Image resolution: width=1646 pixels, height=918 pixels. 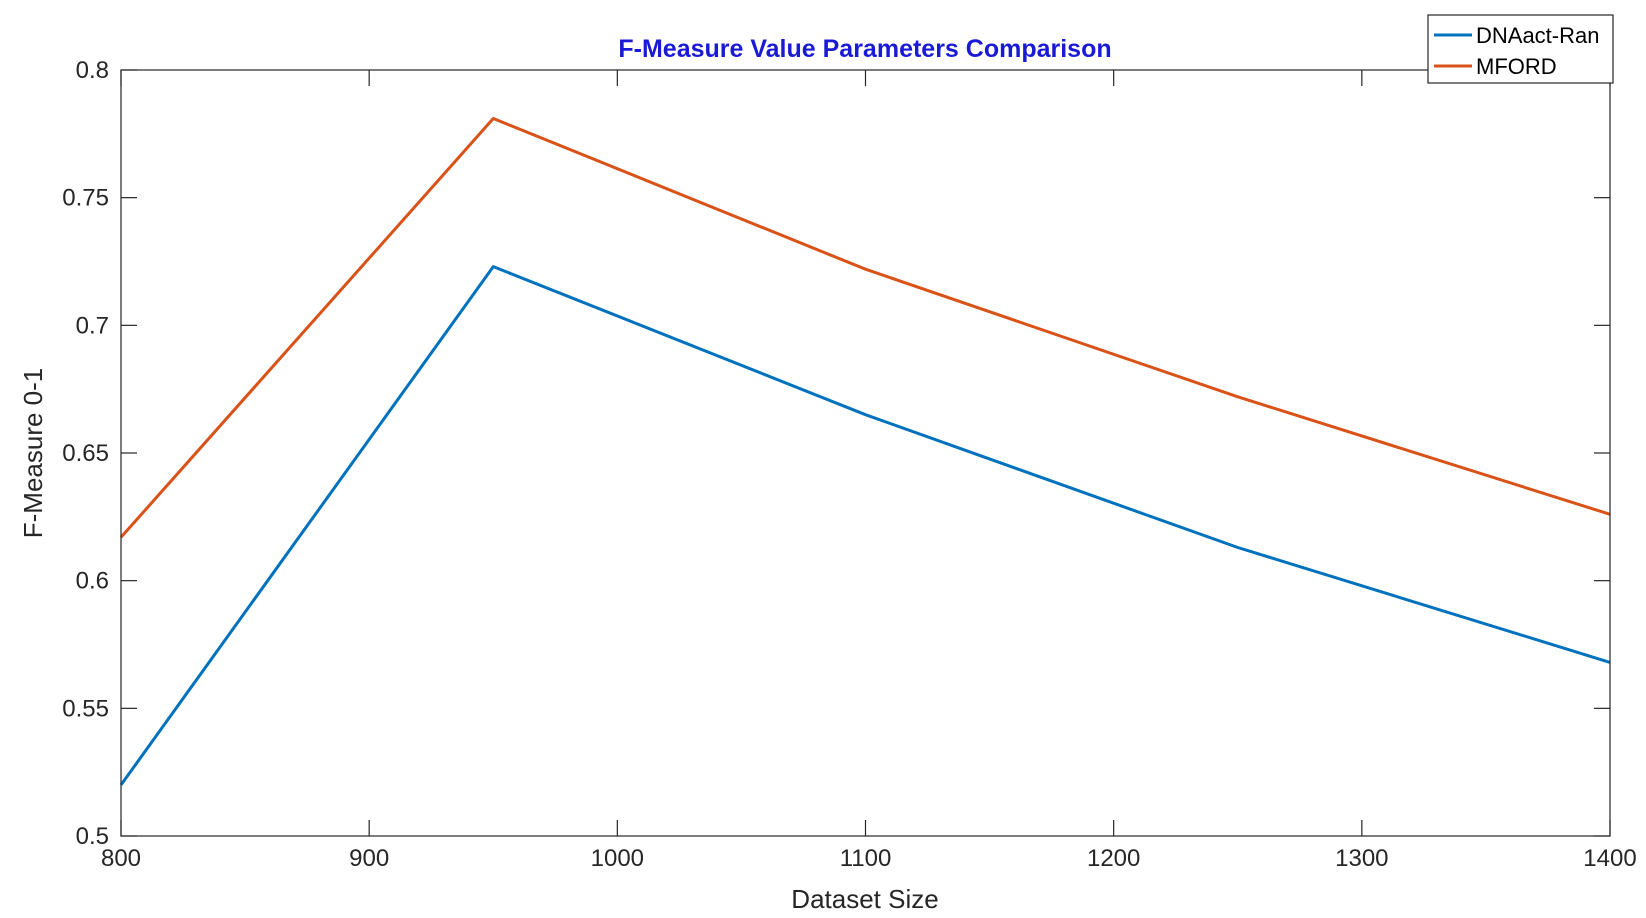 What do you see at coordinates (866, 858) in the screenshot?
I see `x-tick-label: 1100` at bounding box center [866, 858].